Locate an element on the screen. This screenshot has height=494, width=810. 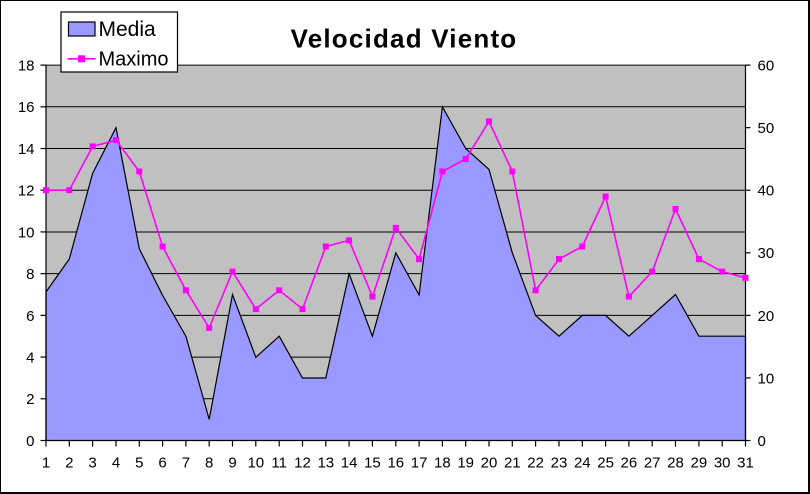
svg-text: Maximo is located at coordinates (134, 60).